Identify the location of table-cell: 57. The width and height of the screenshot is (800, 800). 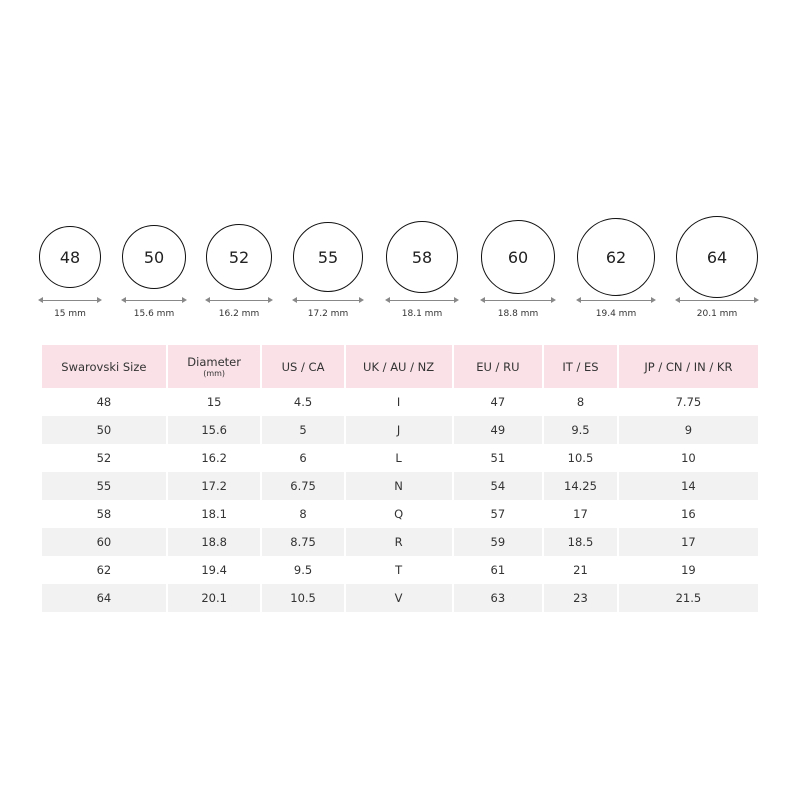
(498, 514).